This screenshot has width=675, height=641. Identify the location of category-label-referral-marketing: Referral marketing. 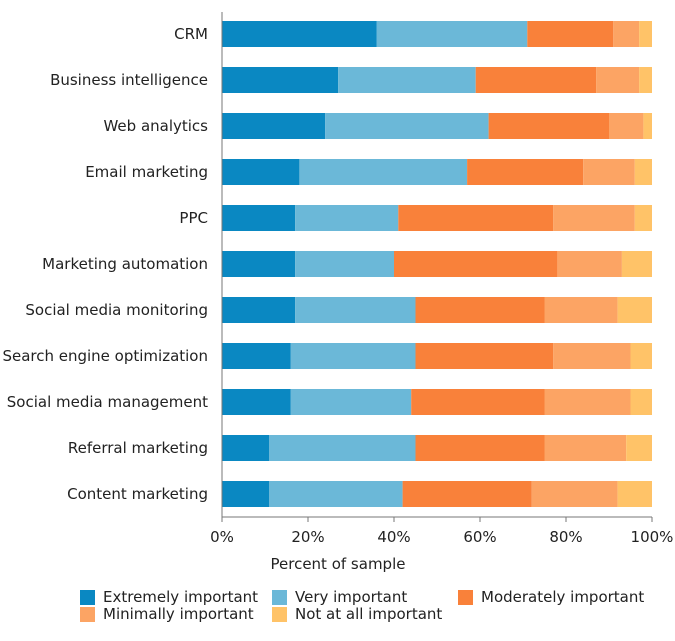
(138, 448).